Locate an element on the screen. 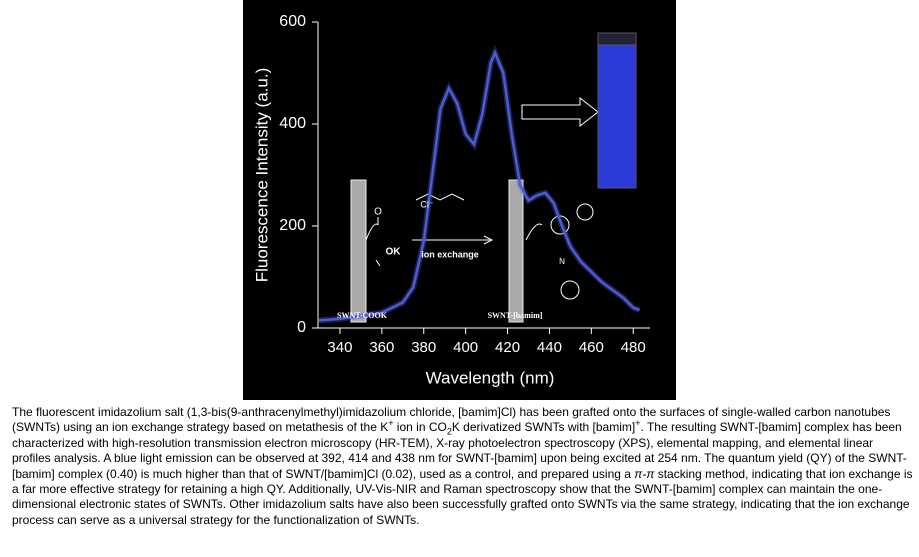 The image size is (919, 557). y-tick-label: 0 is located at coordinates (301, 327).